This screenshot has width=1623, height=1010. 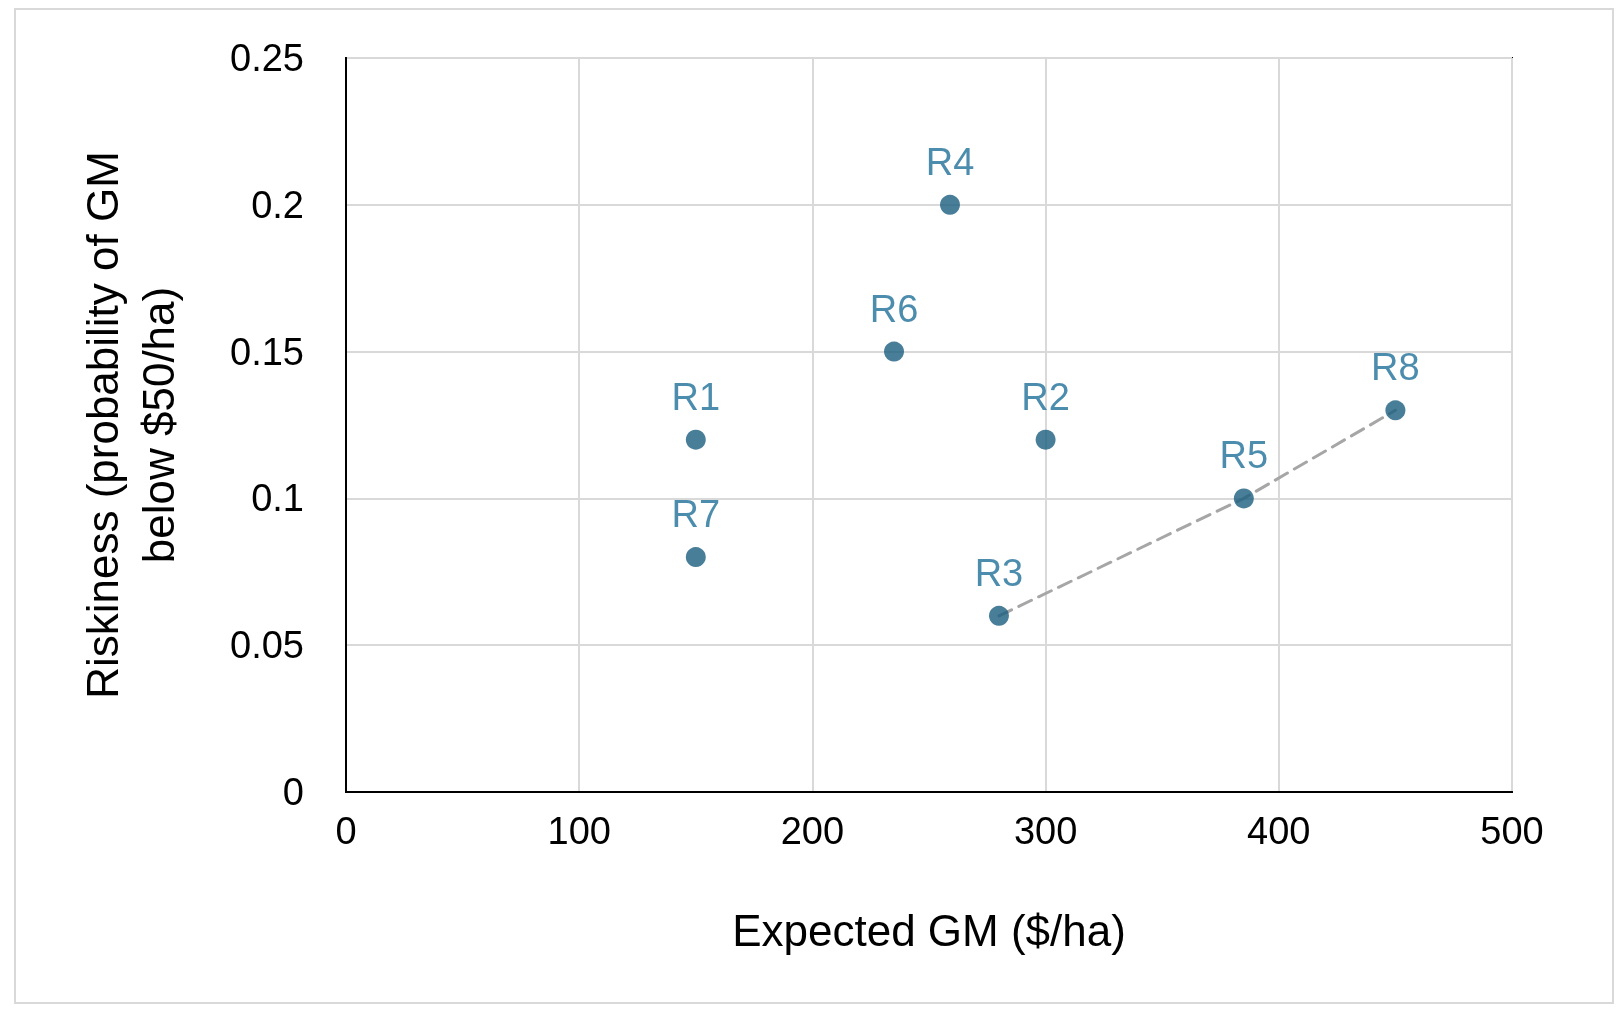 What do you see at coordinates (1244, 455) in the screenshot?
I see `data-label: R5` at bounding box center [1244, 455].